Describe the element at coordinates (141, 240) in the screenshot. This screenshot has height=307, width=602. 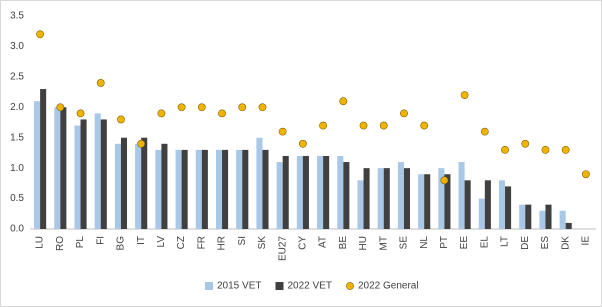
I see `x-tick-label: IT` at that location.